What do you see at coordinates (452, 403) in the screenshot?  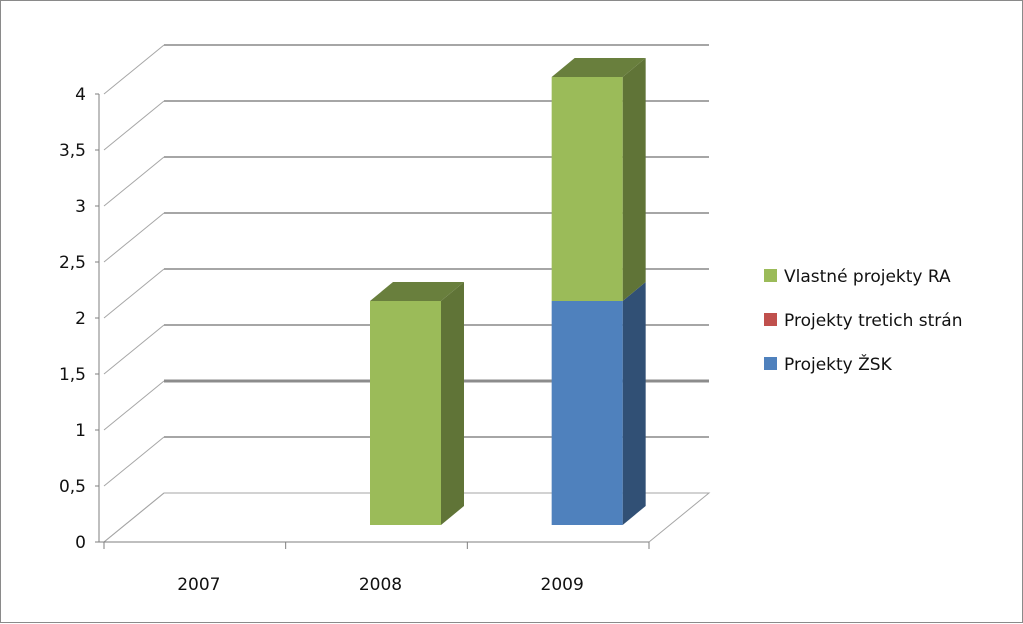 I see `bar-2008-vlastne-projekty-ra-side` at bounding box center [452, 403].